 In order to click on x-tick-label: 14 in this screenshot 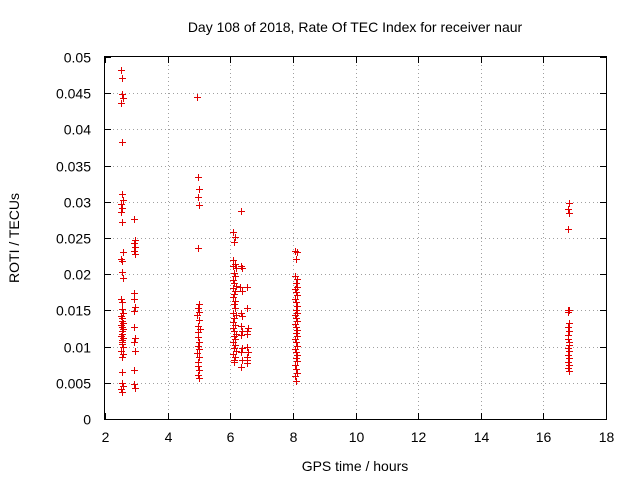, I will do `click(482, 437)`.